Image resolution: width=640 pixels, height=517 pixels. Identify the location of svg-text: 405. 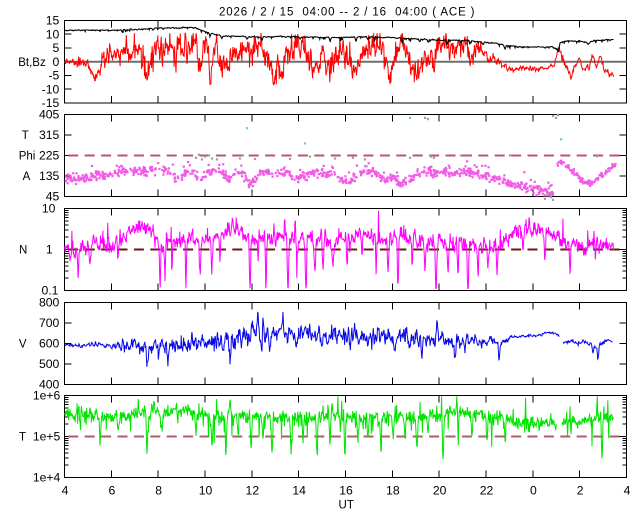
(49, 115).